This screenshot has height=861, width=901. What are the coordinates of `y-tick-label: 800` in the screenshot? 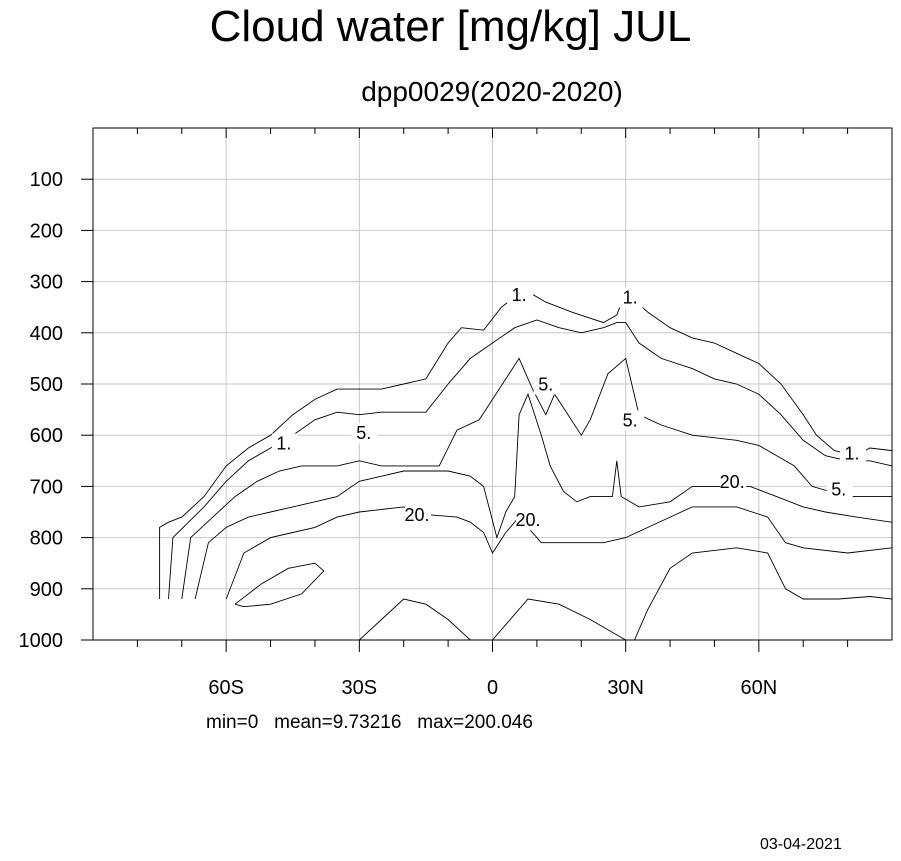 It's located at (46, 539).